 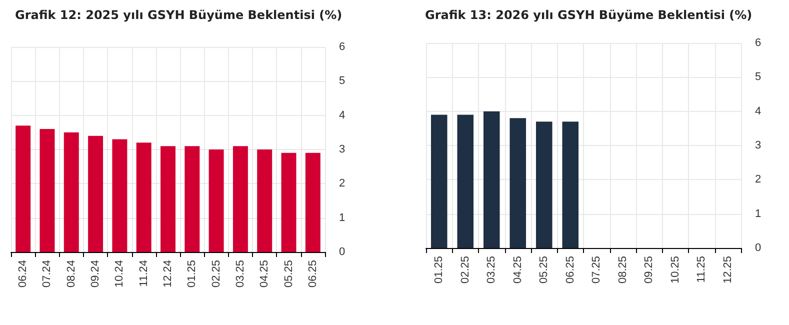 What do you see at coordinates (622, 270) in the screenshot?
I see `x-tick-label: 08.25` at bounding box center [622, 270].